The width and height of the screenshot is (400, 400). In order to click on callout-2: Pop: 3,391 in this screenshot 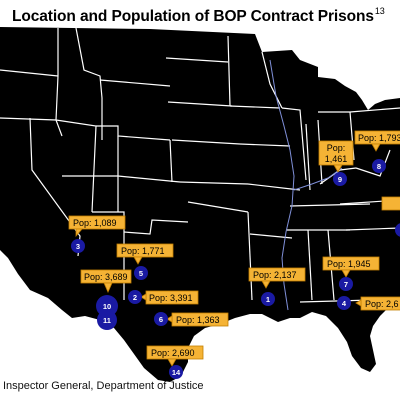, I will do `click(169, 297)`.